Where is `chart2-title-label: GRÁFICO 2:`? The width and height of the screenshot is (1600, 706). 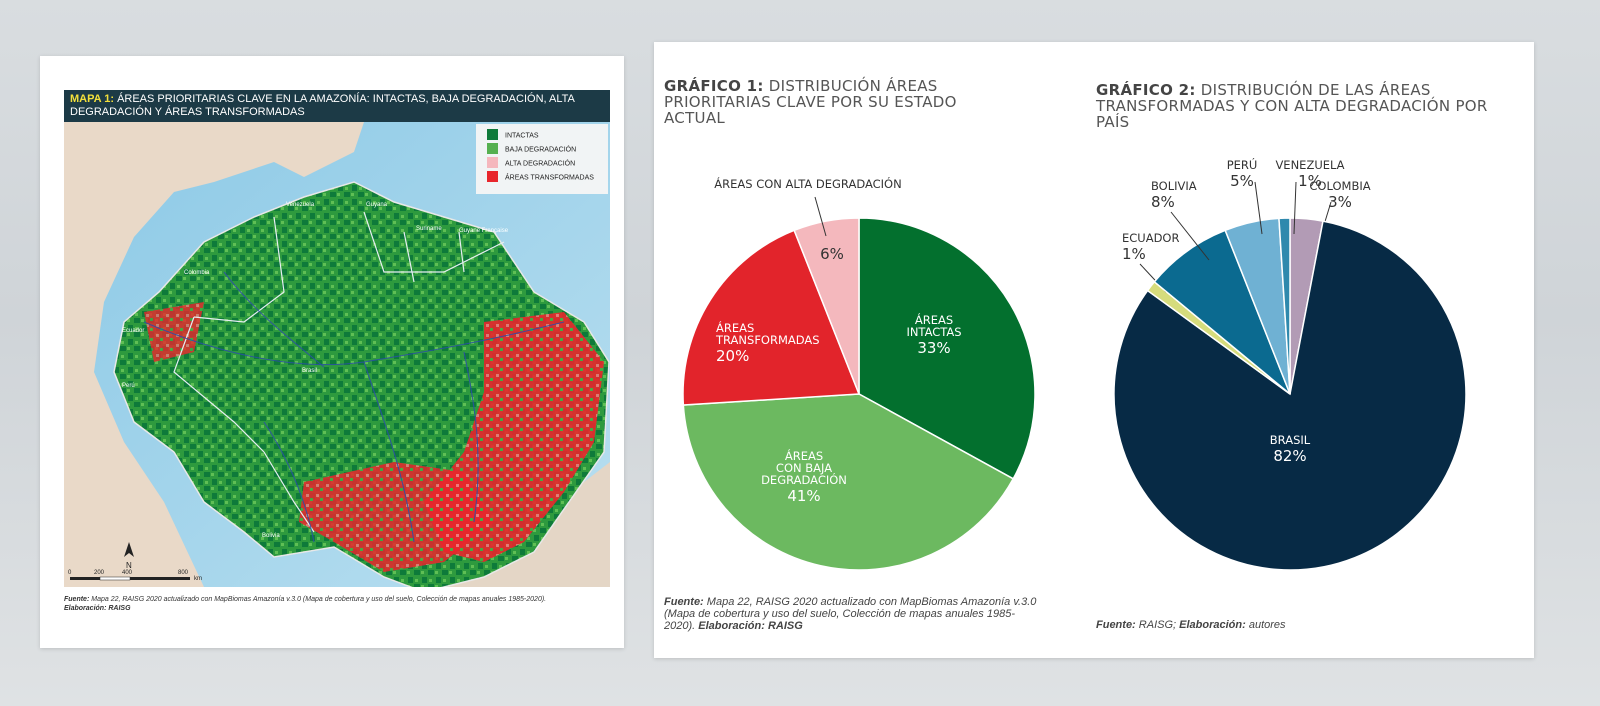 chart2-title-label: GRÁFICO 2: is located at coordinates (1146, 90).